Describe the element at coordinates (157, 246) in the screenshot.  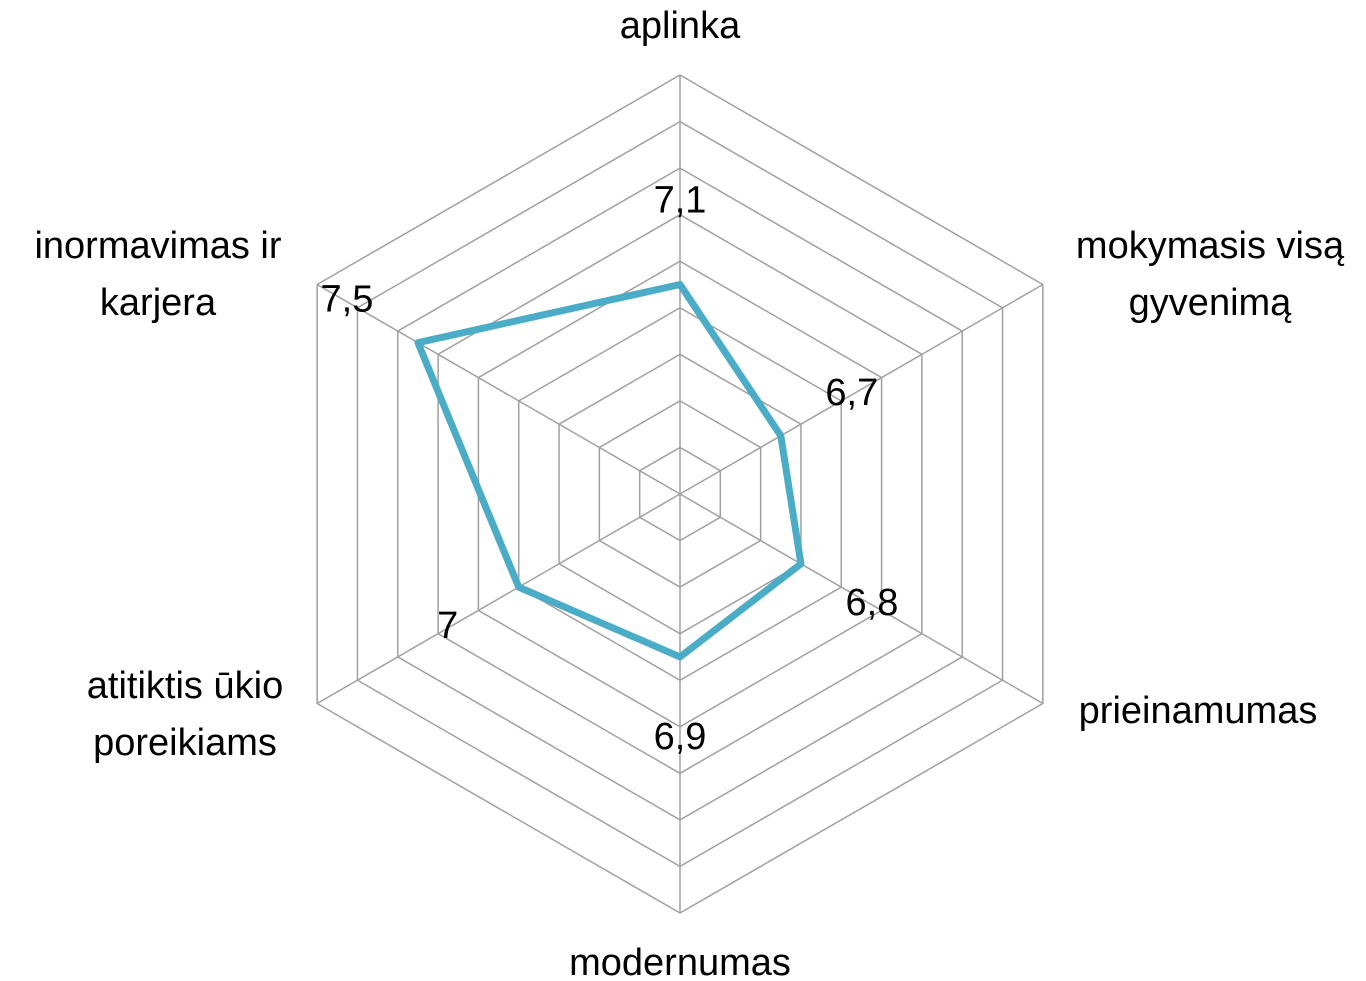
I see `category-label-line: inormavimas ir` at that location.